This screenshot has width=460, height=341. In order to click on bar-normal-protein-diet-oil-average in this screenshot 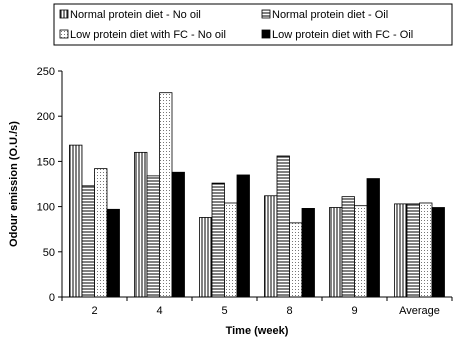, I will do `click(413, 250)`.